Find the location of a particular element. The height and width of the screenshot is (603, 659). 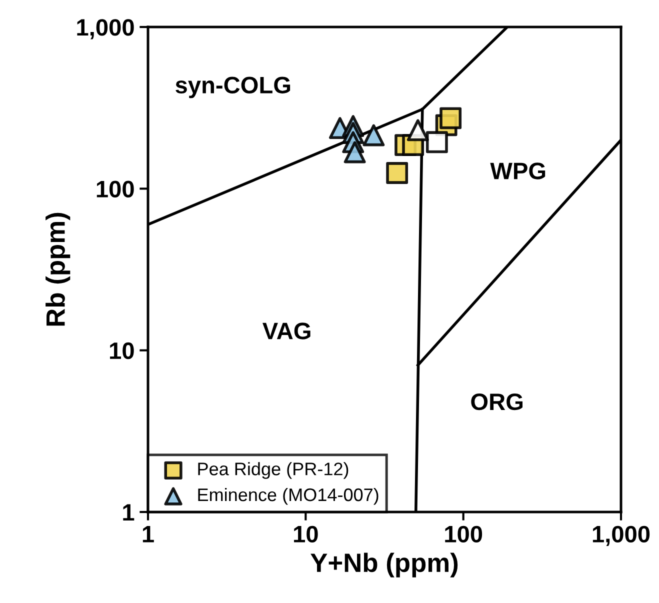

x-axis-title: Y+Nb (ppm) is located at coordinates (384, 565).